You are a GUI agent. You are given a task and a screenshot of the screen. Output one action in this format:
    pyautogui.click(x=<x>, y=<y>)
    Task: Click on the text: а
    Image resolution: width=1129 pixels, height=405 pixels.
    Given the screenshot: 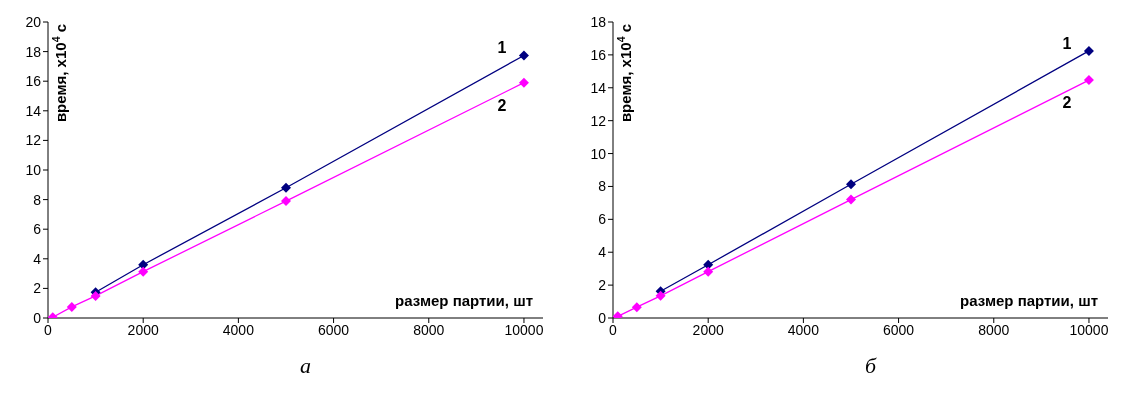 What is the action you would take?
    pyautogui.click(x=305, y=366)
    